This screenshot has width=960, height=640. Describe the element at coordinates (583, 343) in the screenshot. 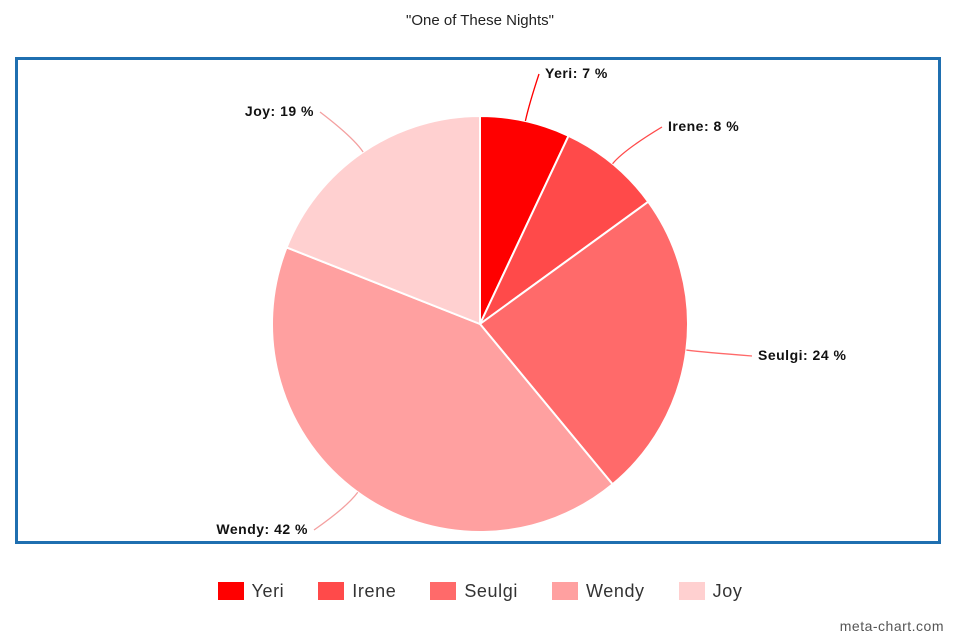

I see `pie-slice-seulgi` at that location.